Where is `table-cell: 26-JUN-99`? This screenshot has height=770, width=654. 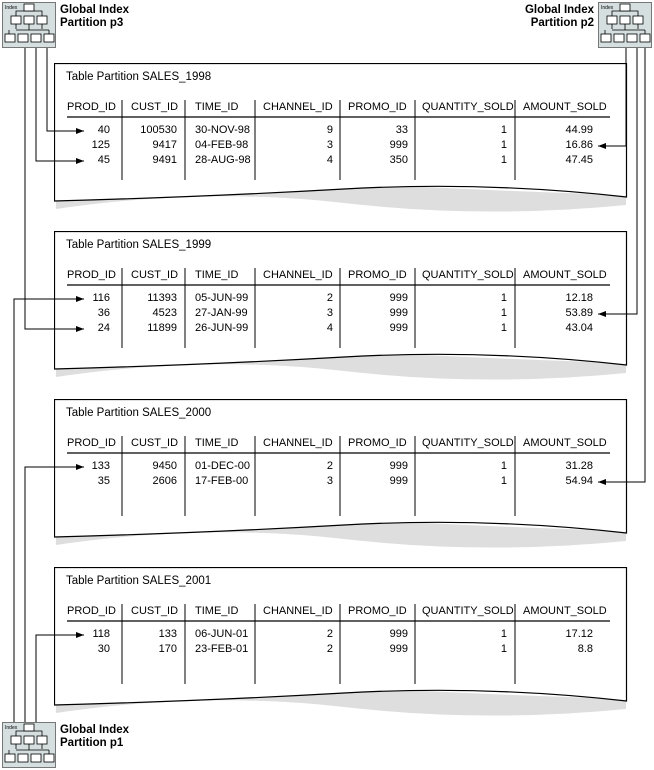
table-cell: 26-JUN-99 is located at coordinates (222, 328).